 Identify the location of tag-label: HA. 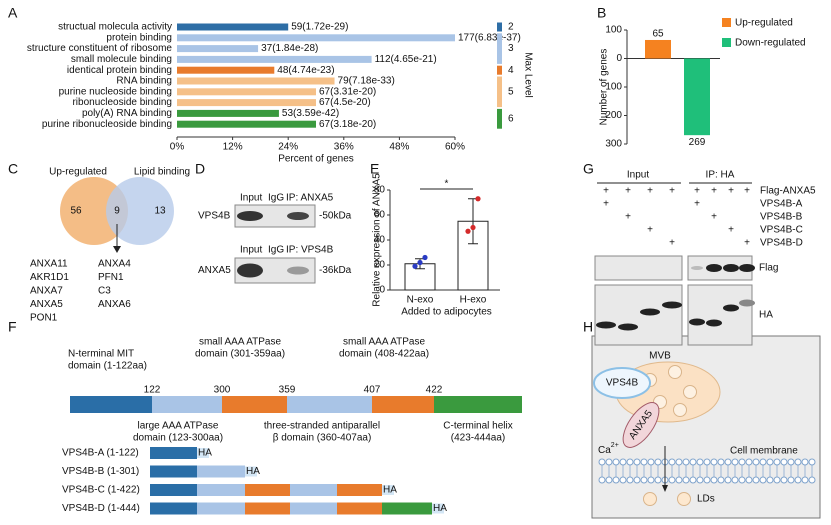
(253, 471).